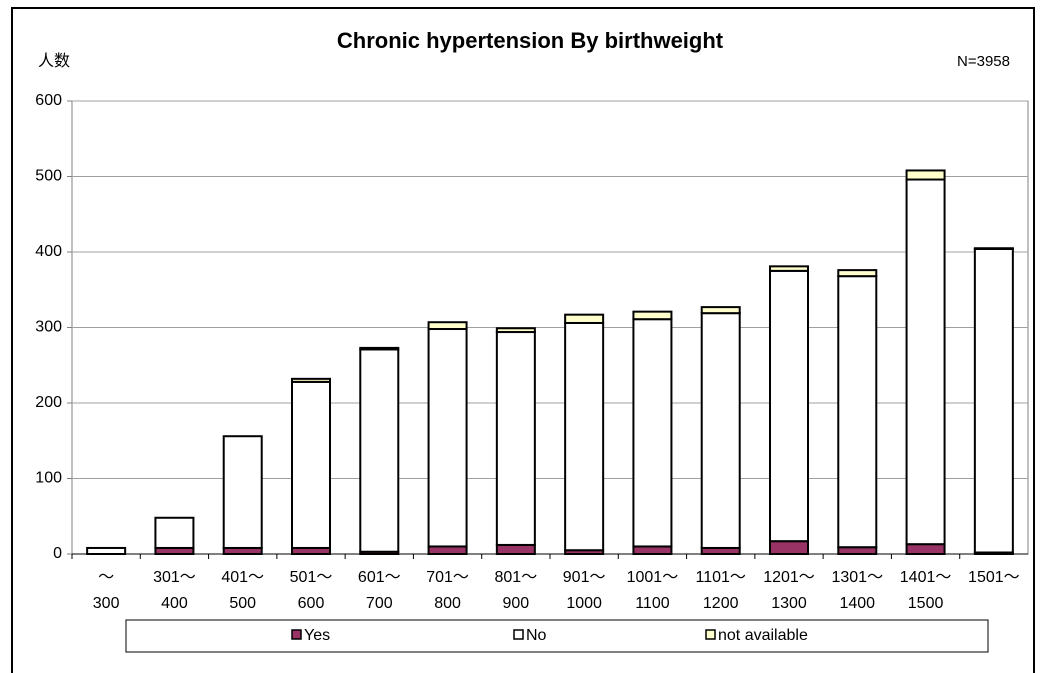  I want to click on x-tick-label: 501～ 600, so click(311, 590).